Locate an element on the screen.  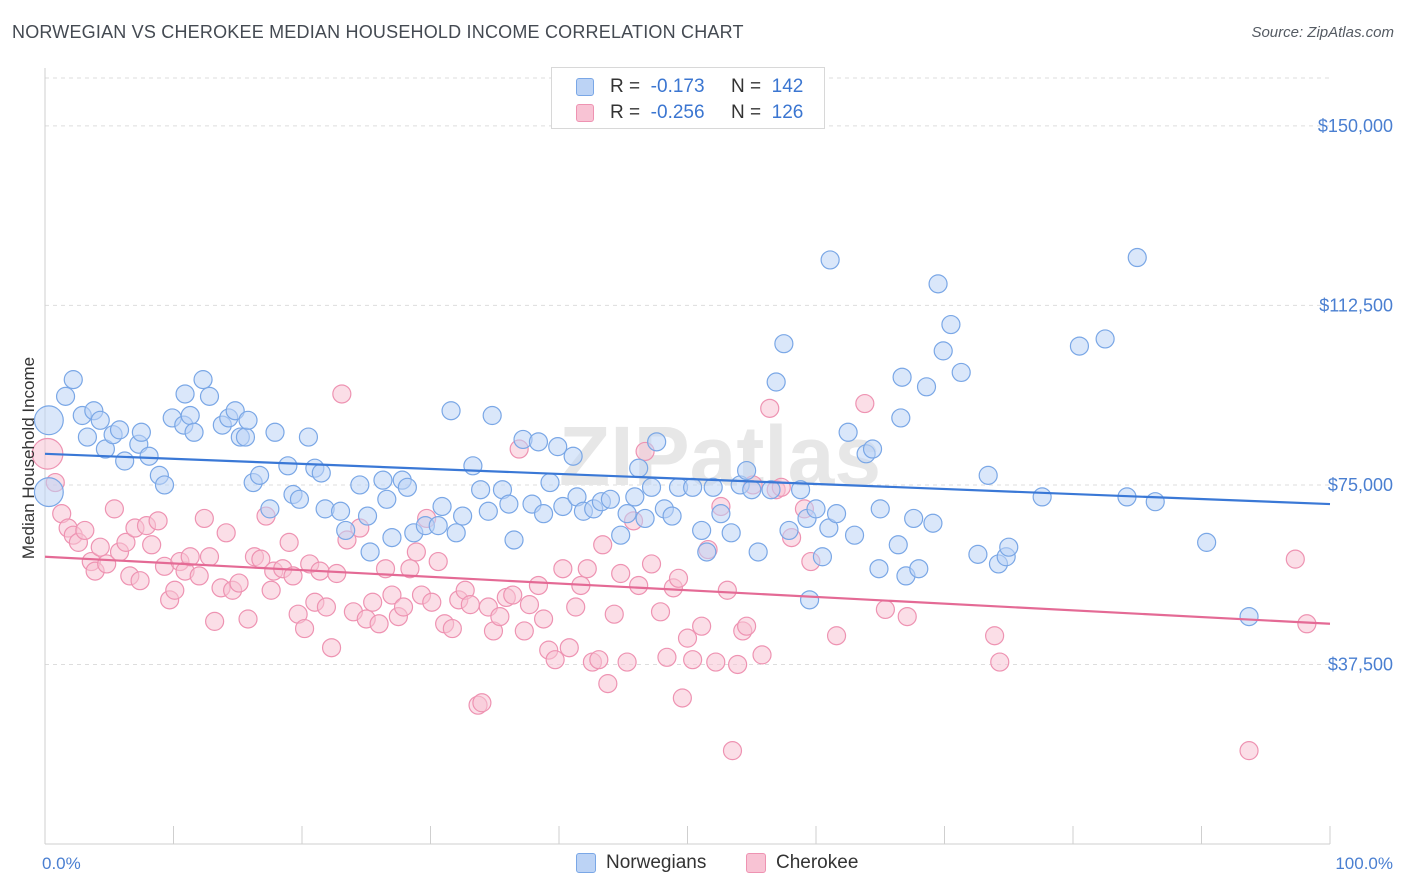
bottom-label-norwegians: Norwegians is located at coordinates (656, 862).